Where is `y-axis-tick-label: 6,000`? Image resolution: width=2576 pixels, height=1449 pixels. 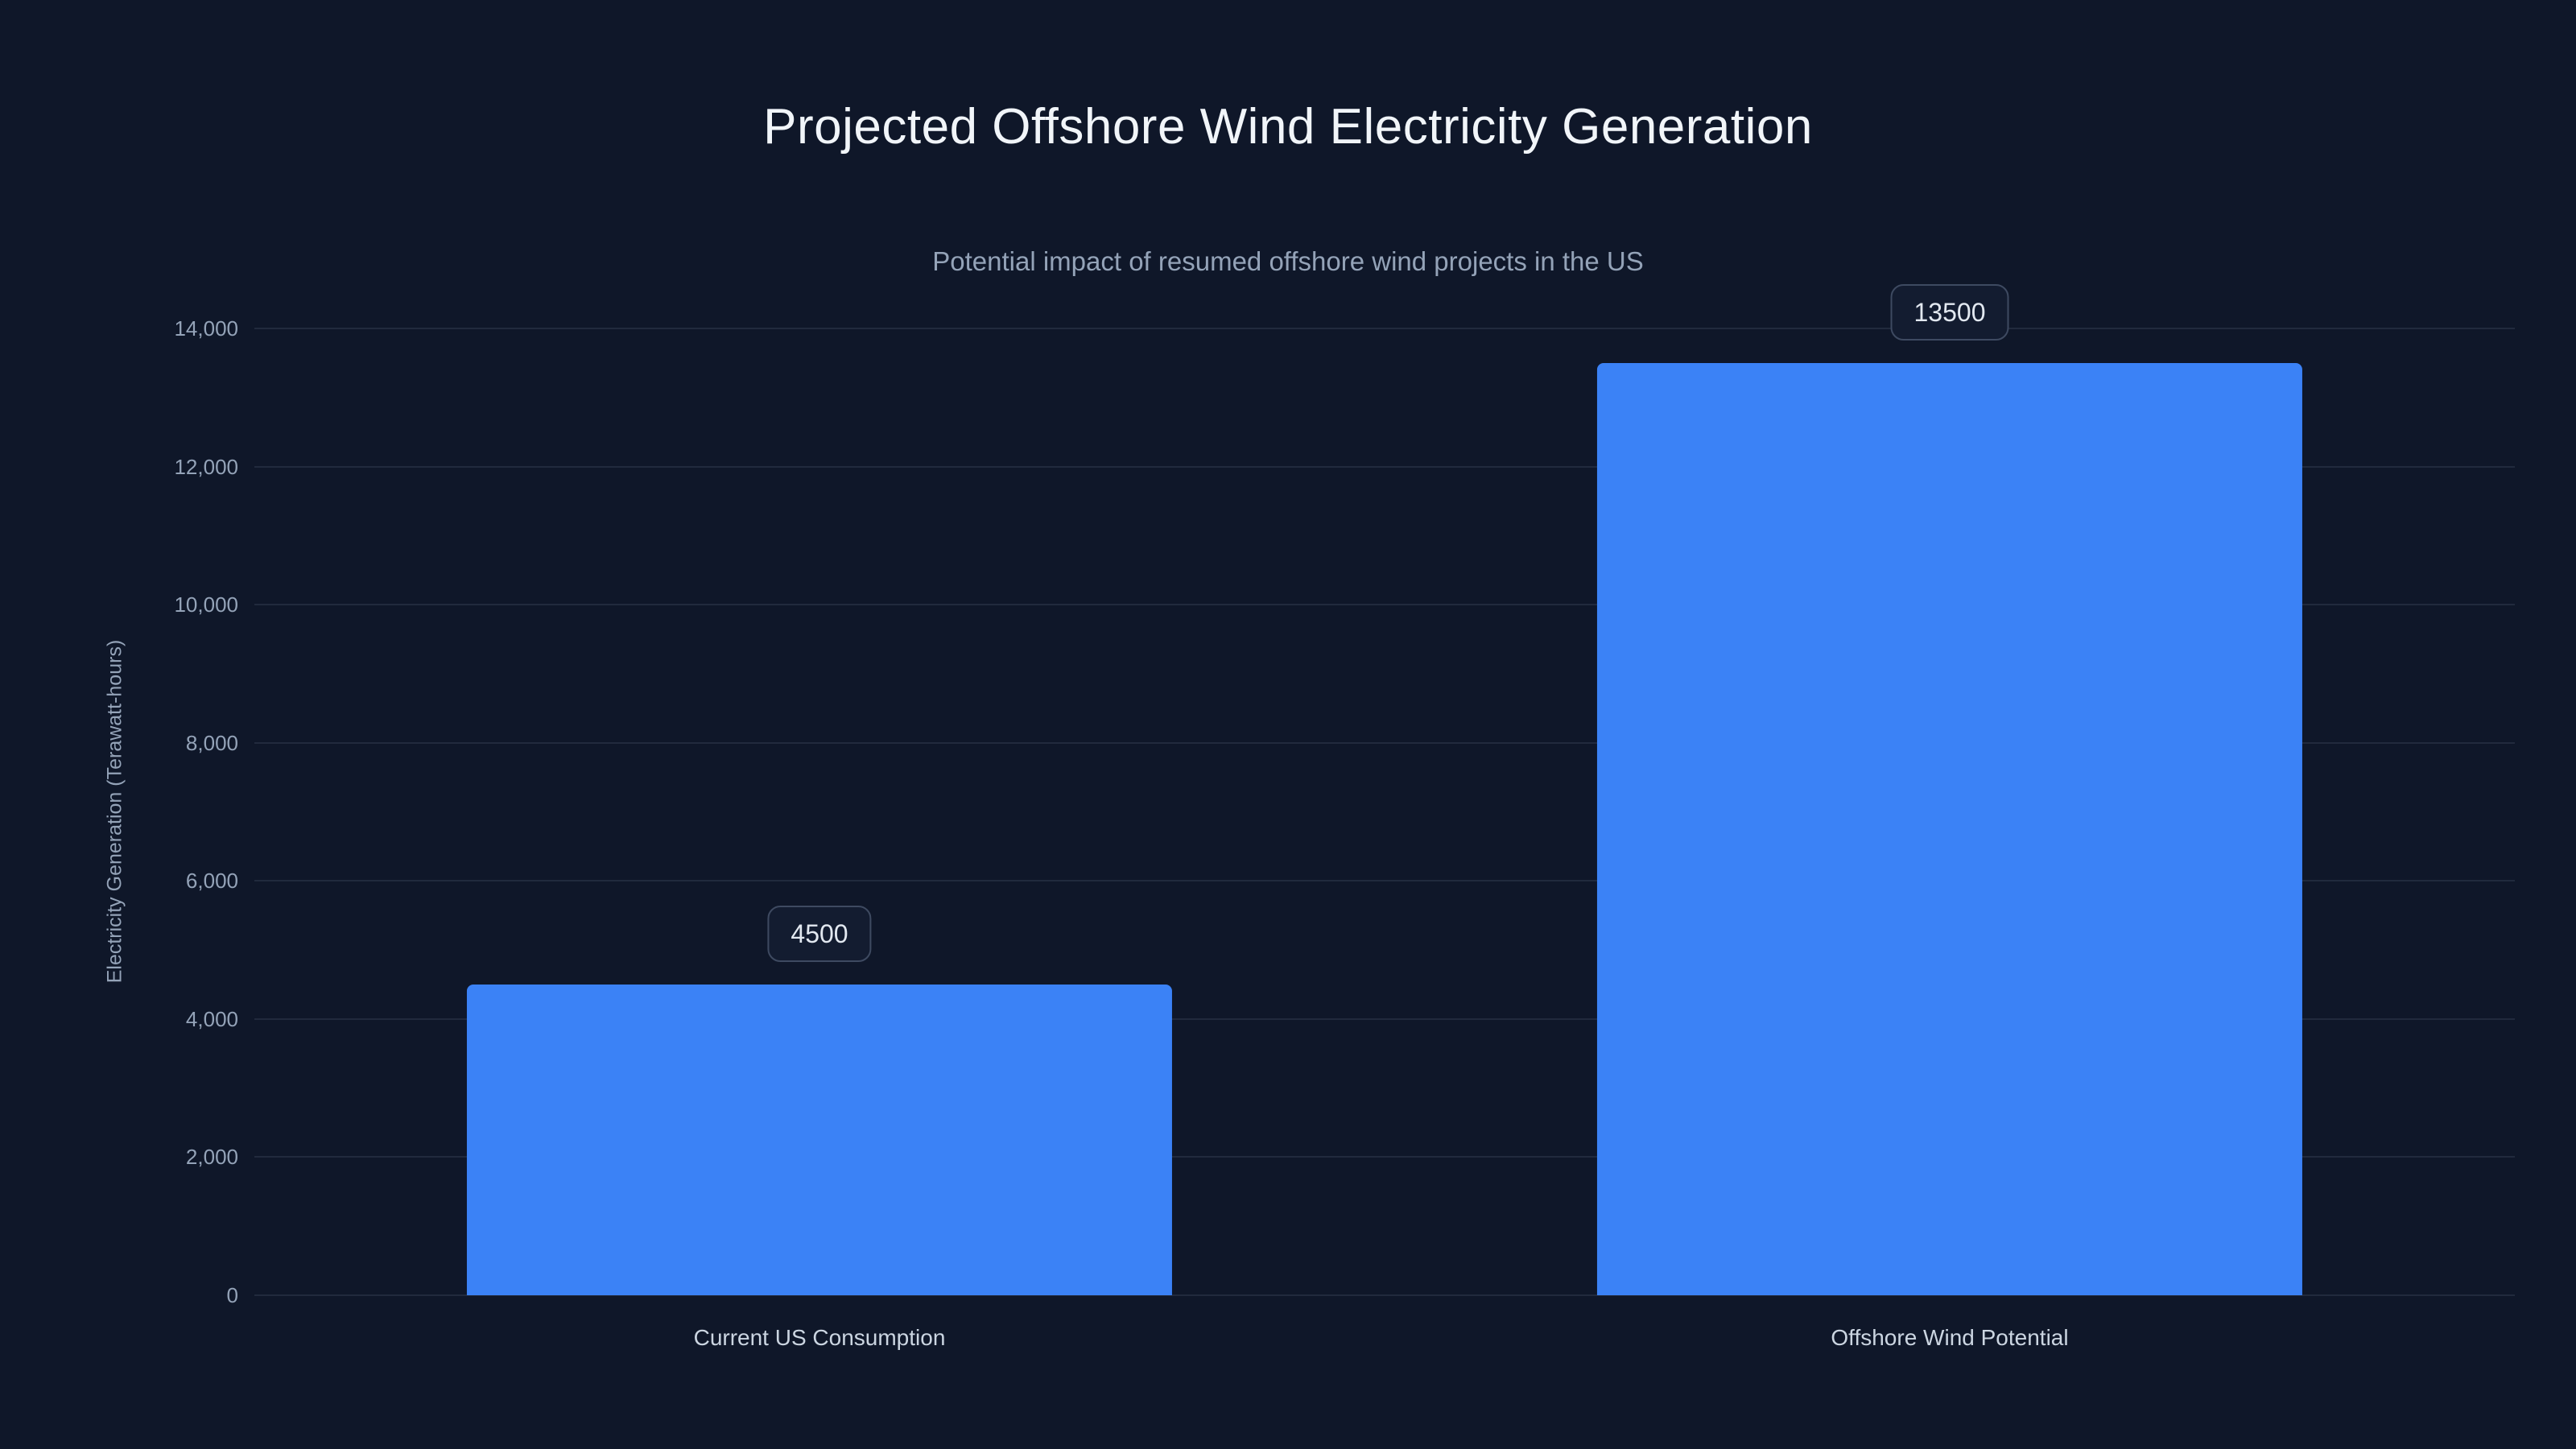 y-axis-tick-label: 6,000 is located at coordinates (211, 882).